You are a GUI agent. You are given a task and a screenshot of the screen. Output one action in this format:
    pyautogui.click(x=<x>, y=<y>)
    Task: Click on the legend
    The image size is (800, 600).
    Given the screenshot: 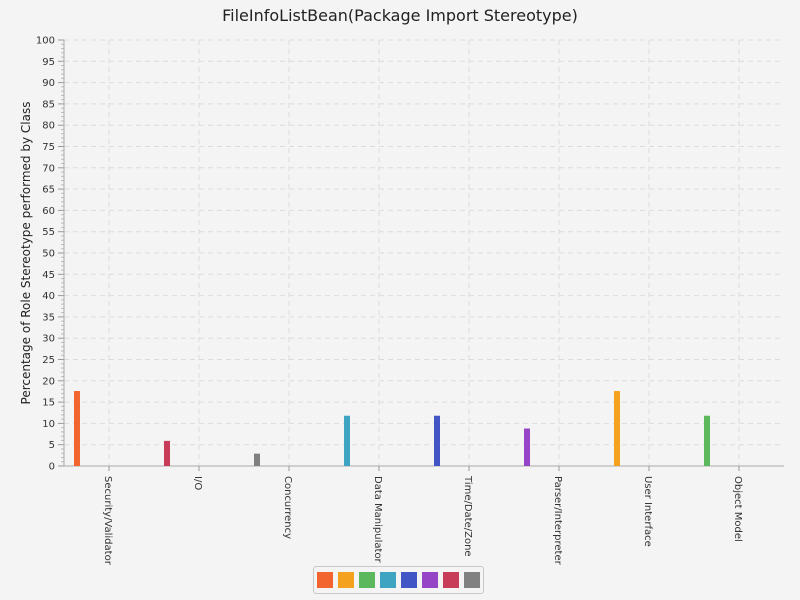 What is the action you would take?
    pyautogui.click(x=398, y=580)
    